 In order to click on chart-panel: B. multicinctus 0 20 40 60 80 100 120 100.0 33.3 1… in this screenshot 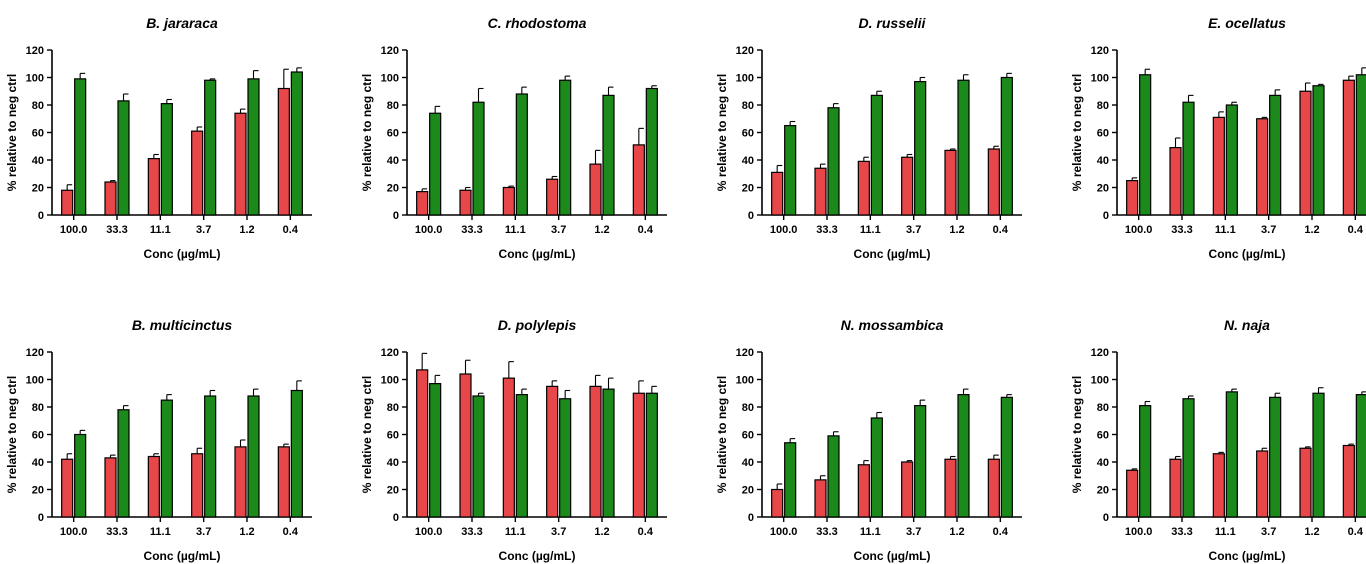, I will do `click(158, 440)`.